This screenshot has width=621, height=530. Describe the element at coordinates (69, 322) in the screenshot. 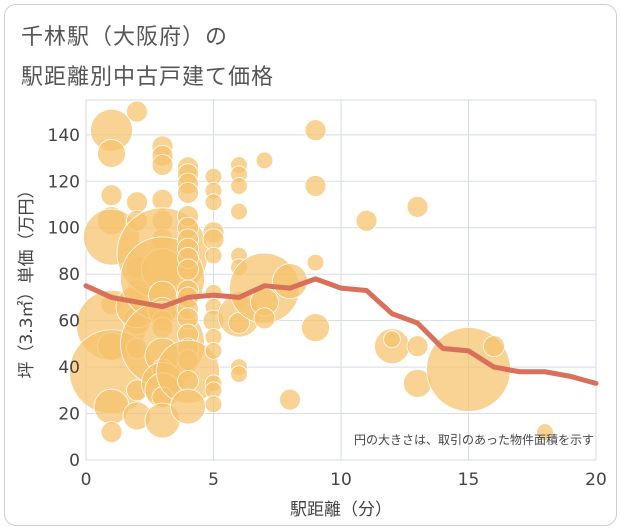

I see `y-tick-label: 60` at that location.